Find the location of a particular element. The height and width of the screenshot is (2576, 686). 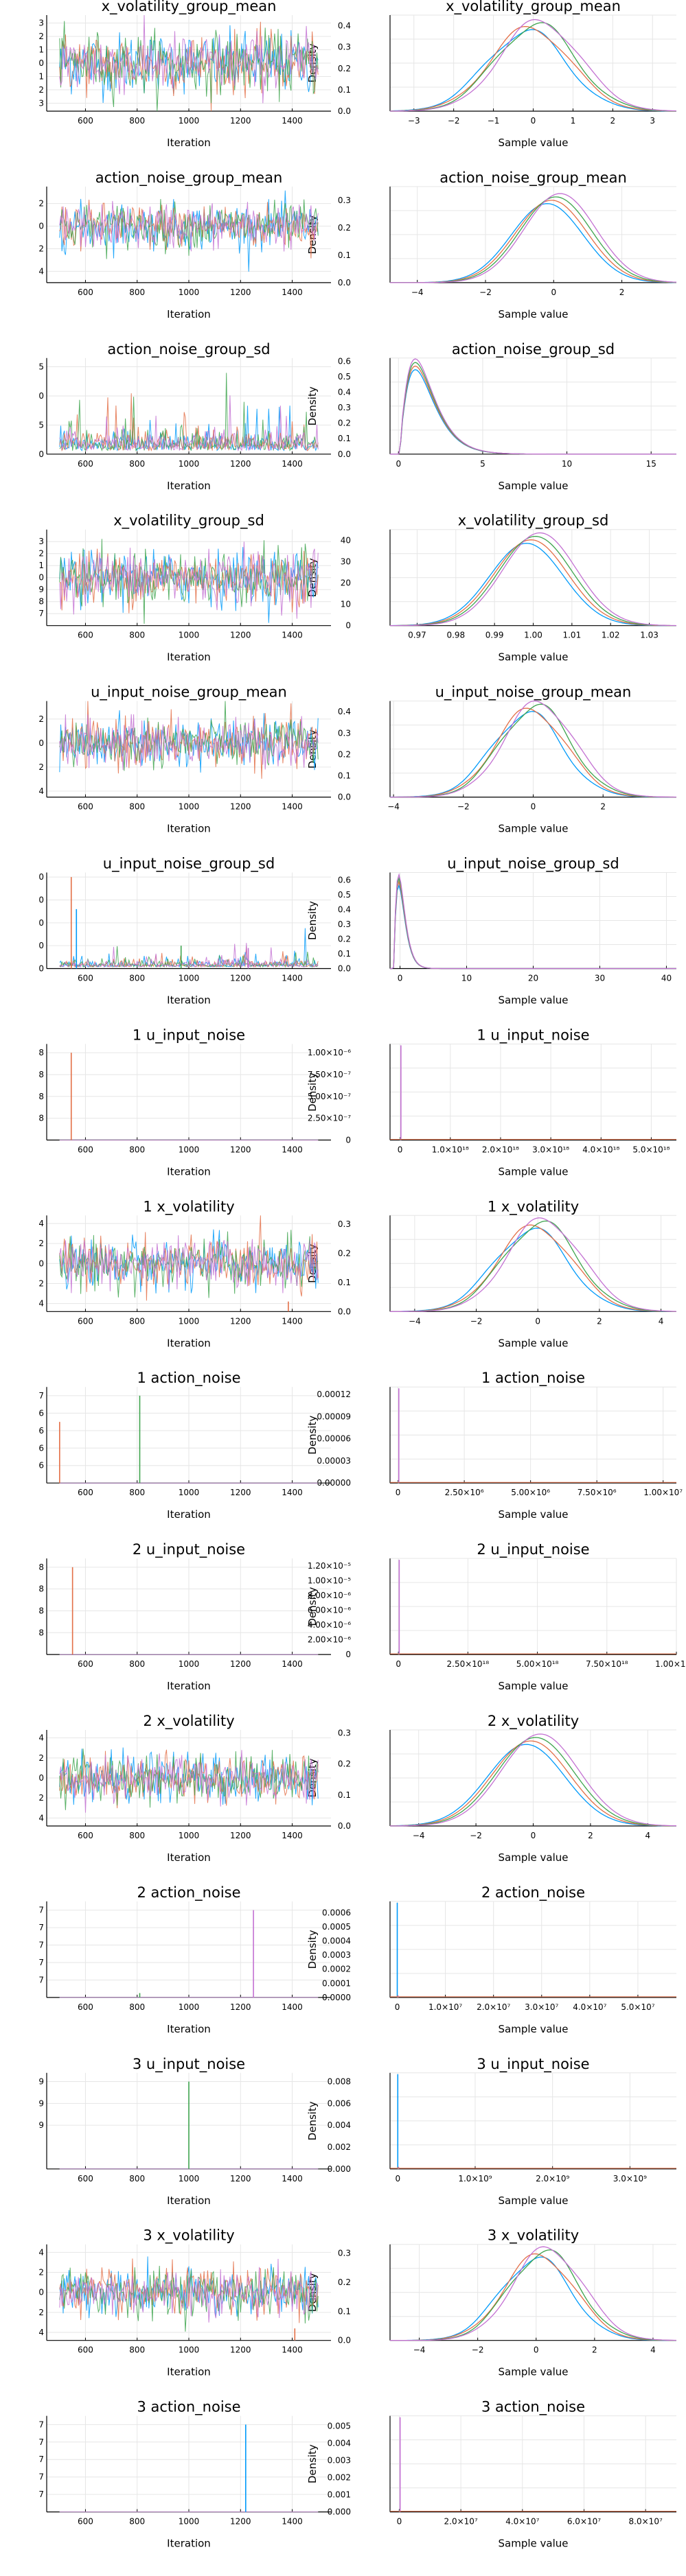

right-y-tick-label: 0.5 is located at coordinates (344, 377).